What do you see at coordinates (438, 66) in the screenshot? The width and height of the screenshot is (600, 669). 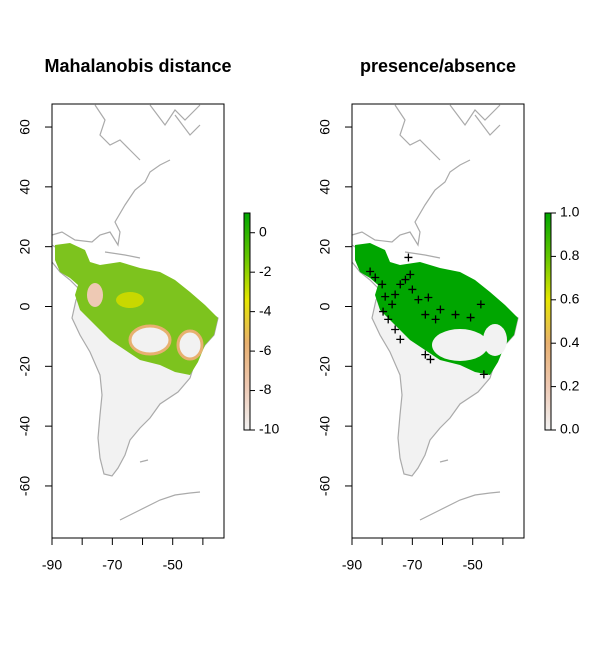 I see `panel-title: presence/absence` at bounding box center [438, 66].